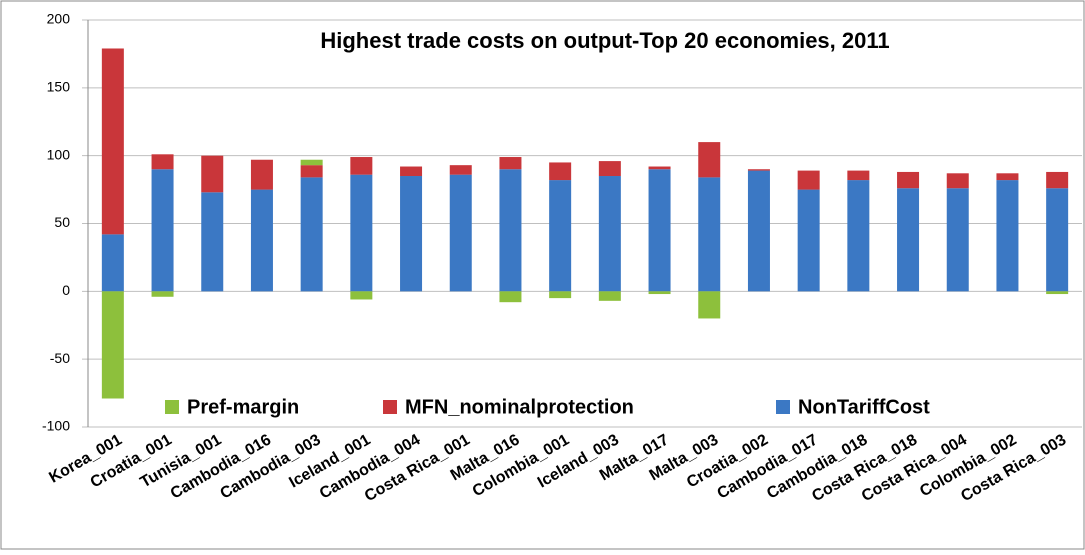  Describe the element at coordinates (243, 407) in the screenshot. I see `legend-label: Pref-margin` at that location.